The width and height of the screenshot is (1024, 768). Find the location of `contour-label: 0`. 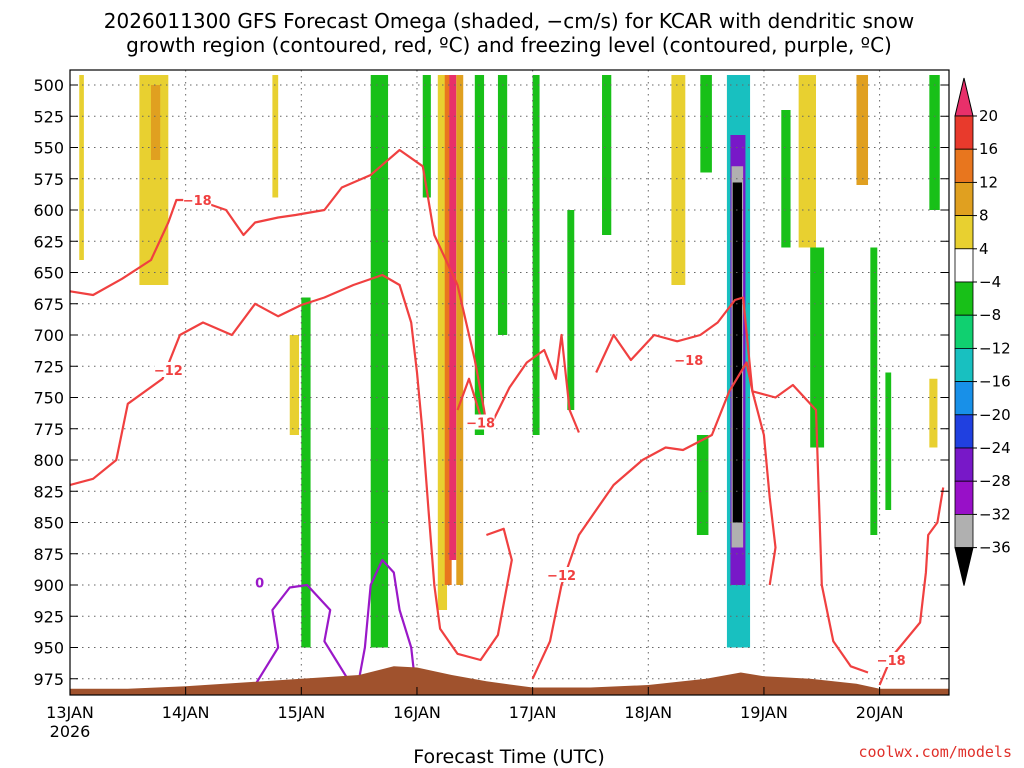

contour-label: 0 is located at coordinates (259, 584).